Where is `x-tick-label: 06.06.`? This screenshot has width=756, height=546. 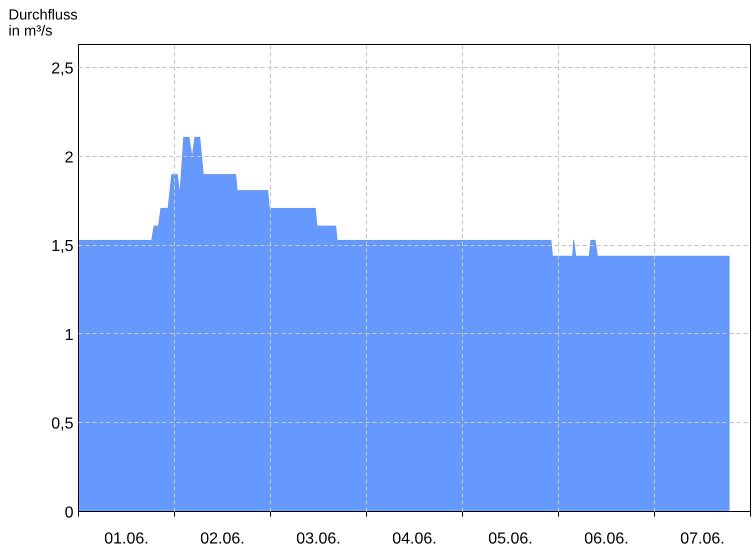
x-tick-label: 06.06. is located at coordinates (606, 538).